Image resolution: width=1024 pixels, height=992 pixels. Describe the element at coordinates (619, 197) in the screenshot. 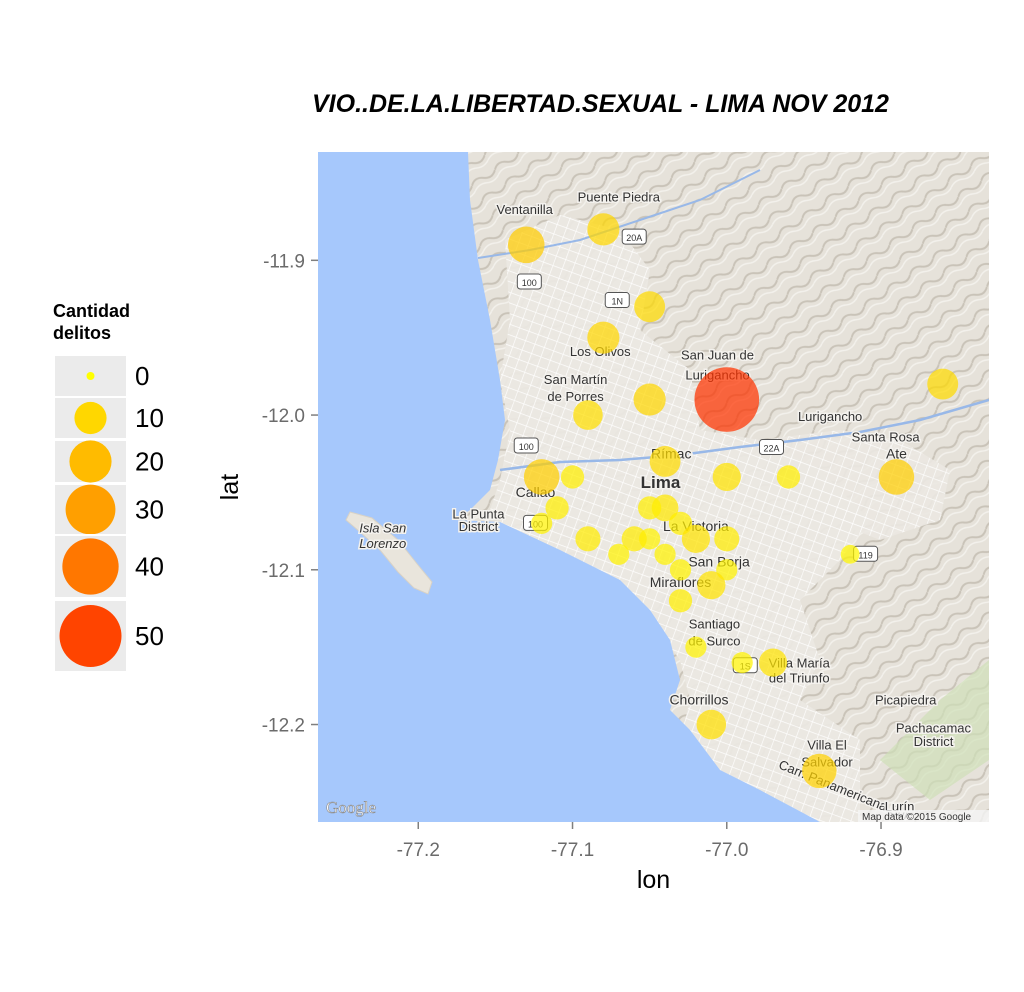

I see `place-label: Puente Piedra` at that location.